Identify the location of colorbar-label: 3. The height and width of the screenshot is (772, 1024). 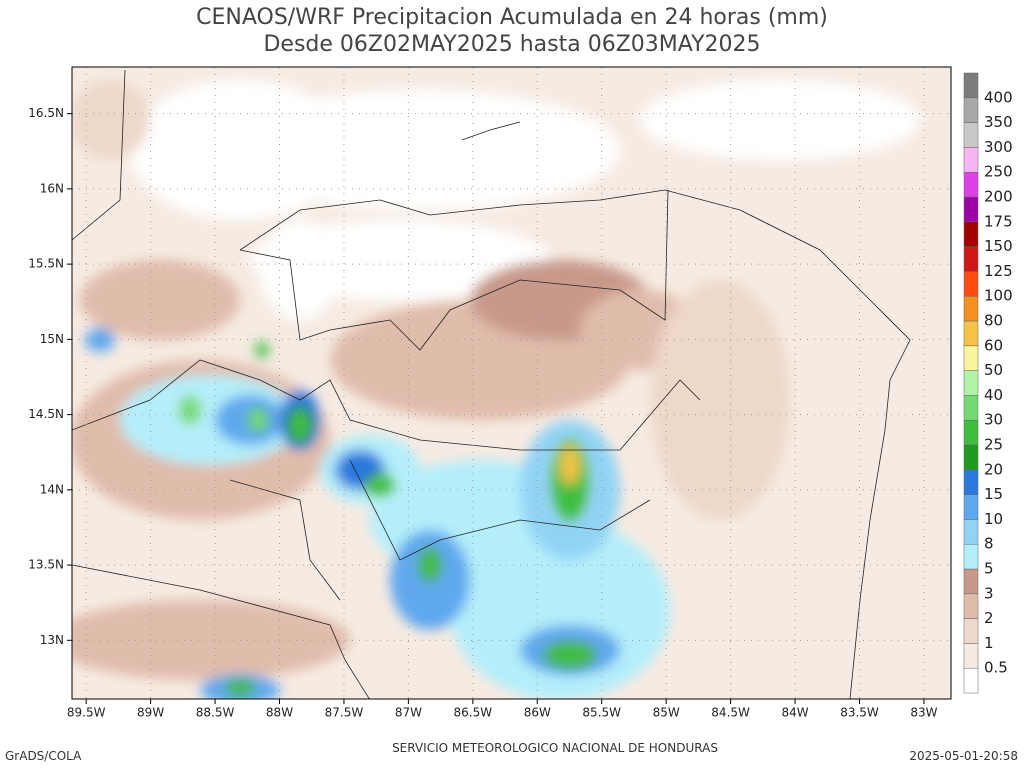
(989, 593).